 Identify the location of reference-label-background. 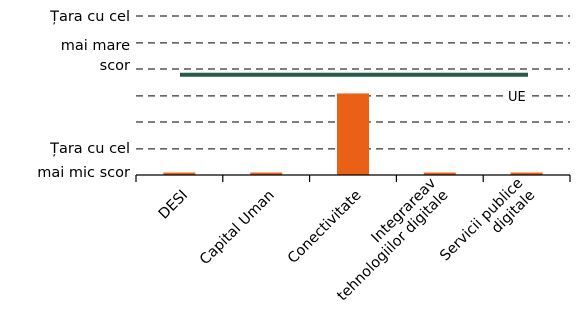
(516, 95).